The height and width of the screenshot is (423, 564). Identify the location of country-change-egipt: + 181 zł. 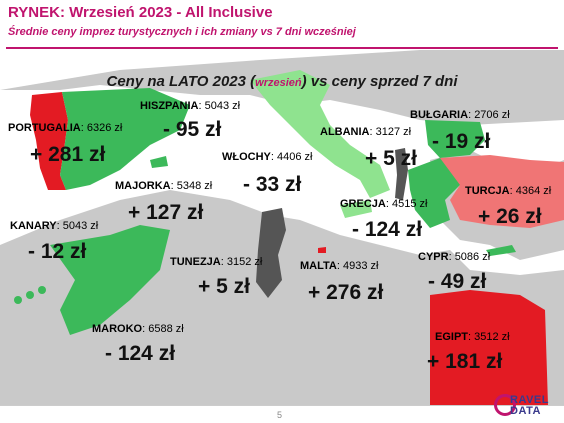
(465, 361).